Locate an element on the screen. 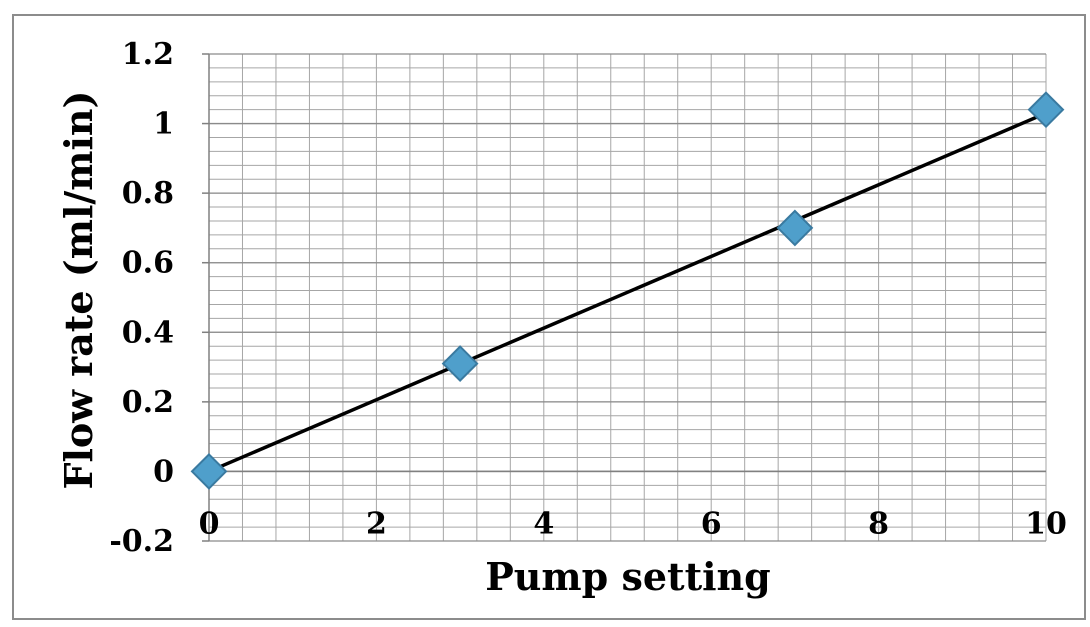  y-tick-label: 0 is located at coordinates (163, 471).